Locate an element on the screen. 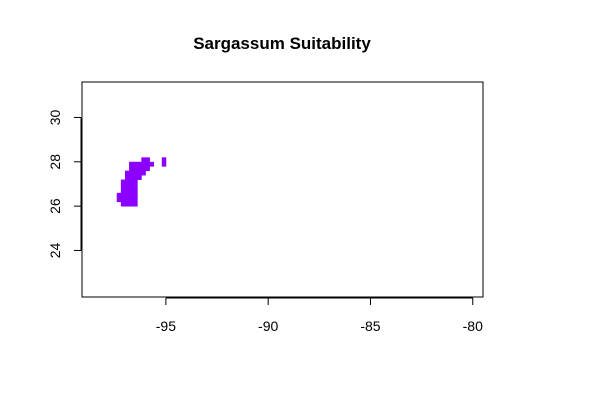 This screenshot has height=400, width=600. y-tick-label: 30 is located at coordinates (55, 117).